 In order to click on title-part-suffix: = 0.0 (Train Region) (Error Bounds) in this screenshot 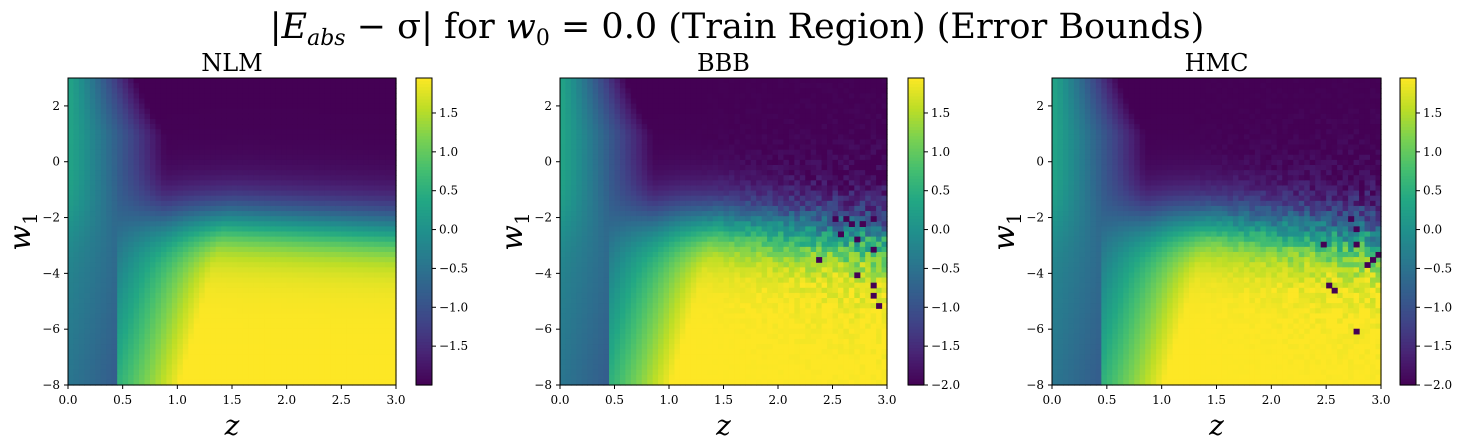, I will do `click(877, 27)`.